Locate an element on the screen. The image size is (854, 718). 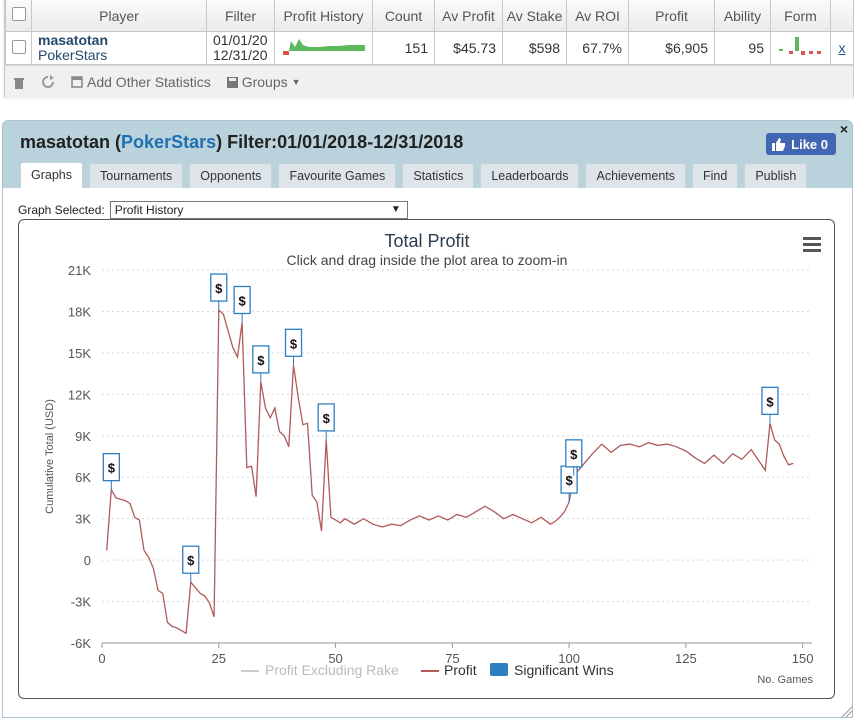
x-tick-label: 75 is located at coordinates (452, 658).